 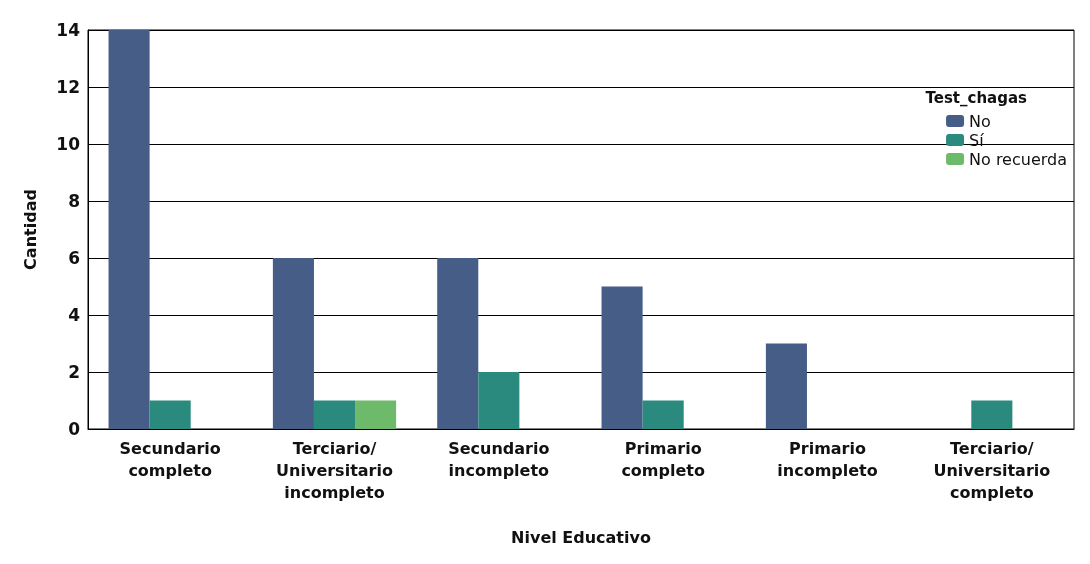 I want to click on y-tick-label: 12, so click(x=68, y=87).